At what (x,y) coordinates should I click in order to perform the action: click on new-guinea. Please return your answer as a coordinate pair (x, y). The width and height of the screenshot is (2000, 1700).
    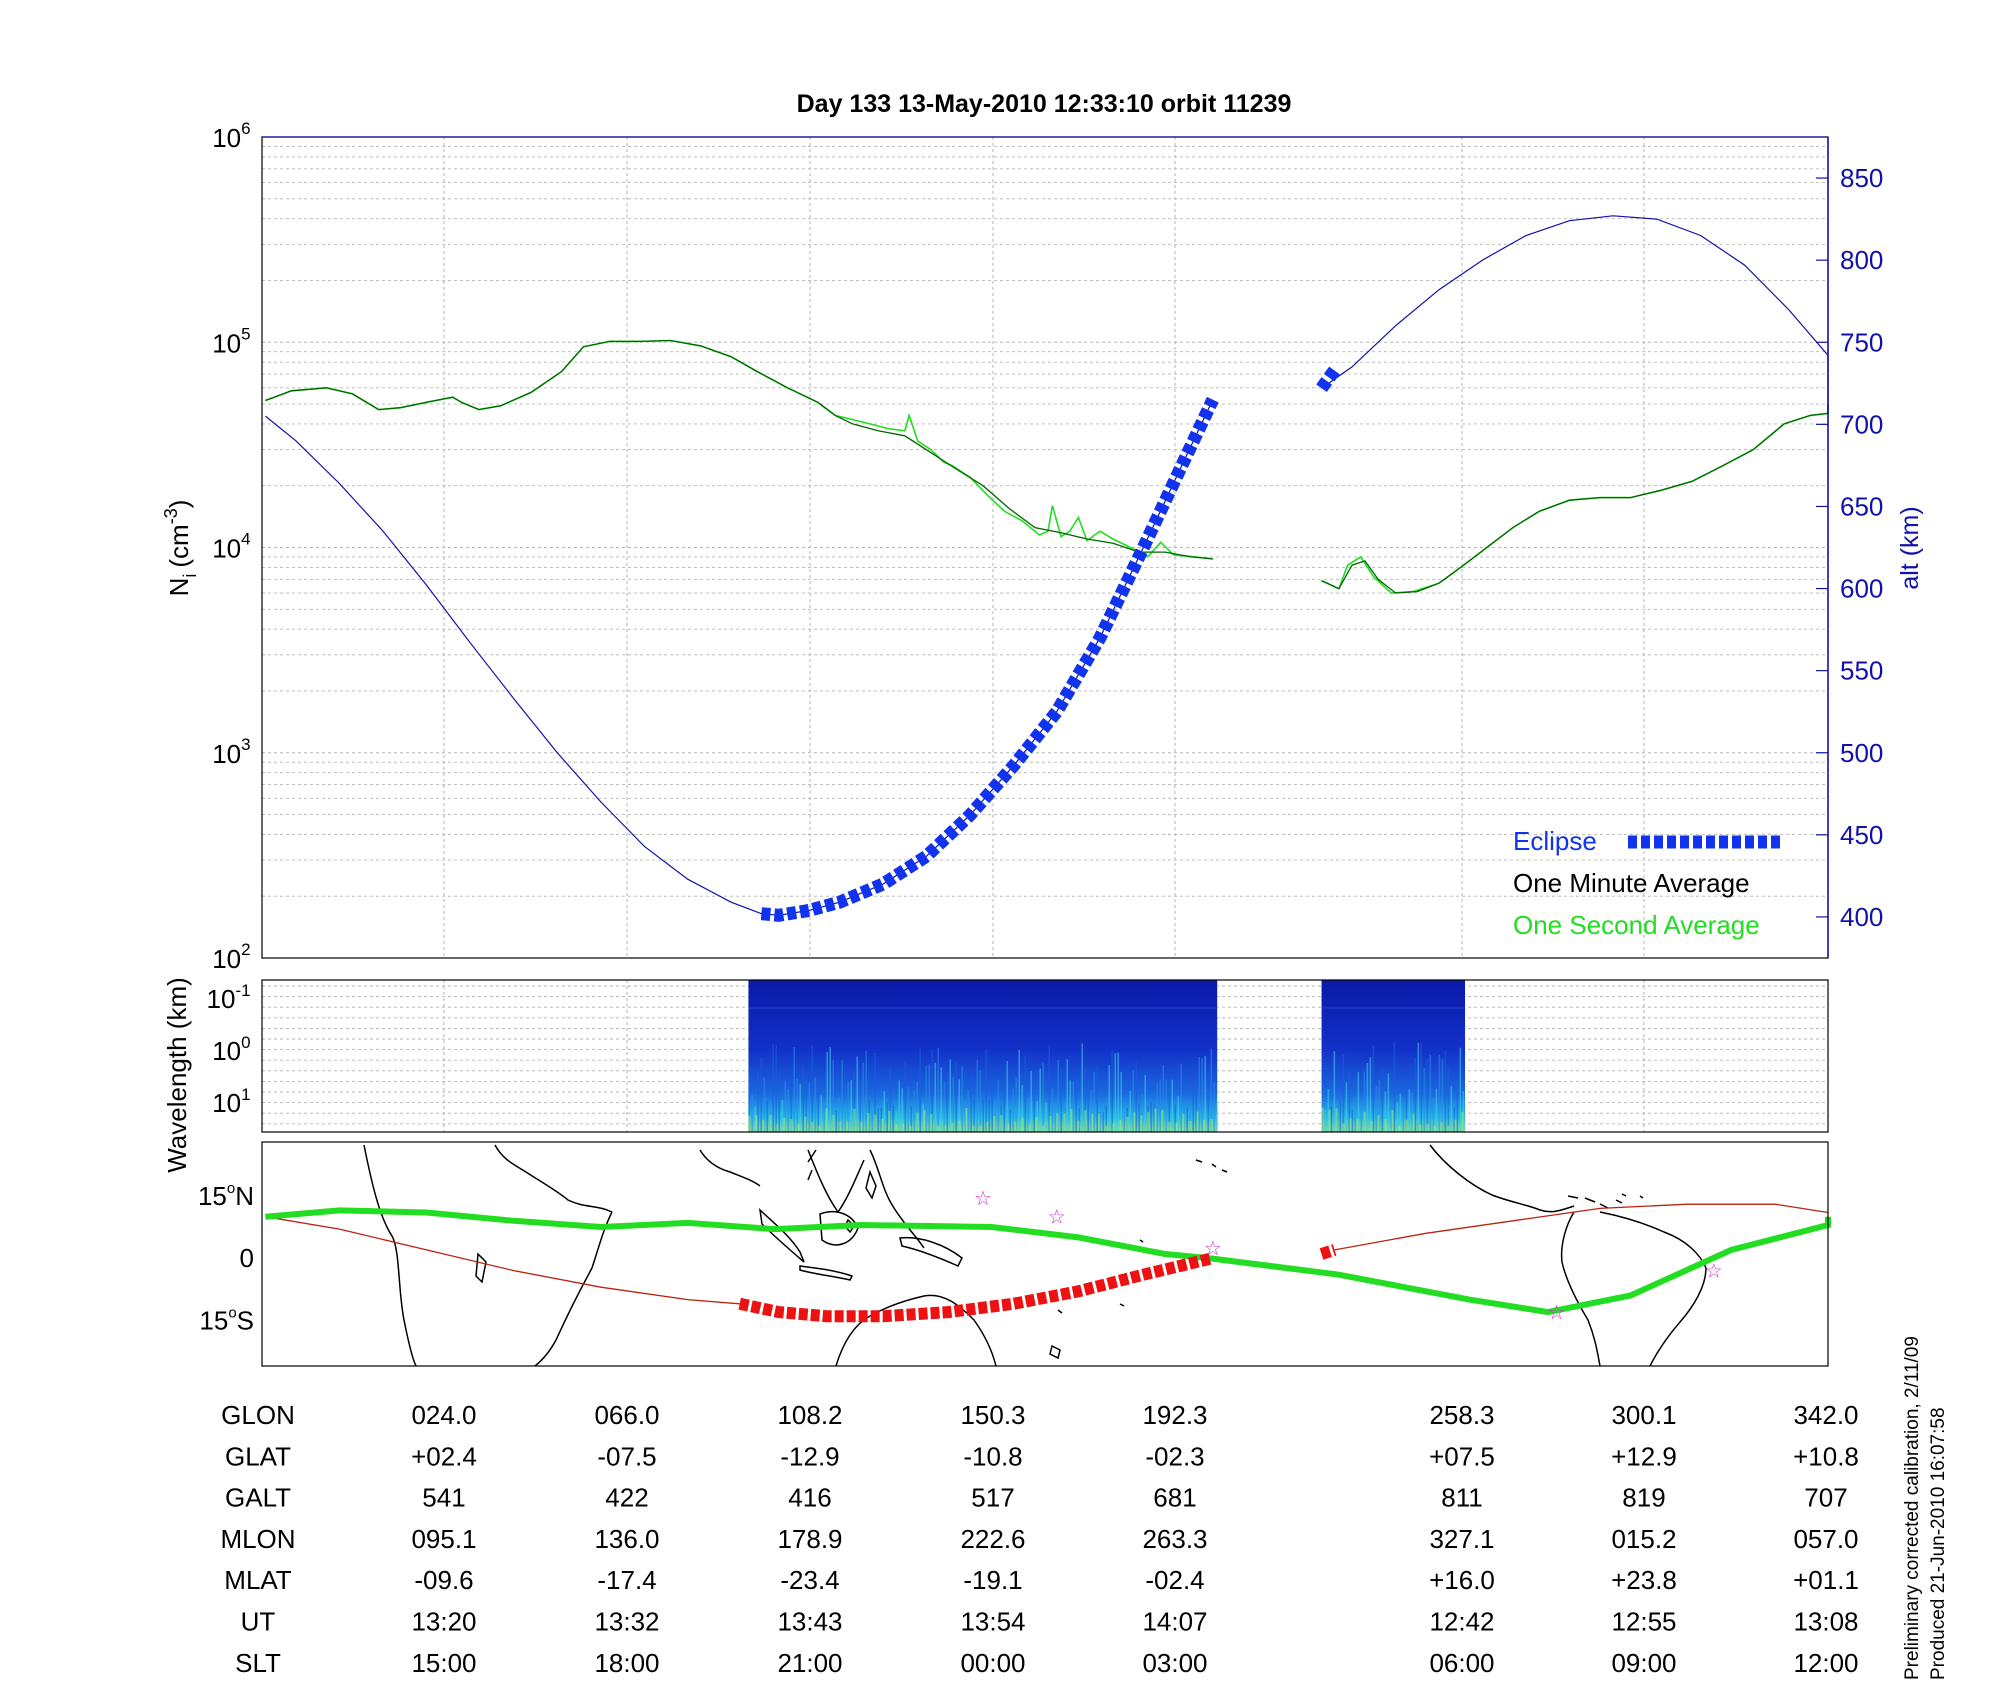
    Looking at the image, I should click on (931, 1251).